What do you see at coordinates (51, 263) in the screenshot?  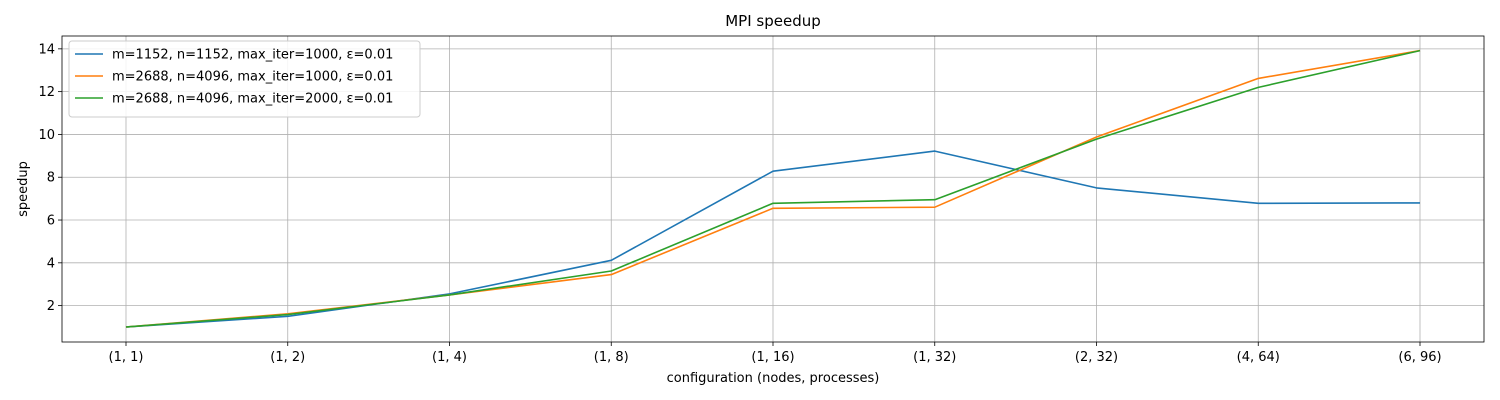 I see `y-tick-label: 4` at bounding box center [51, 263].